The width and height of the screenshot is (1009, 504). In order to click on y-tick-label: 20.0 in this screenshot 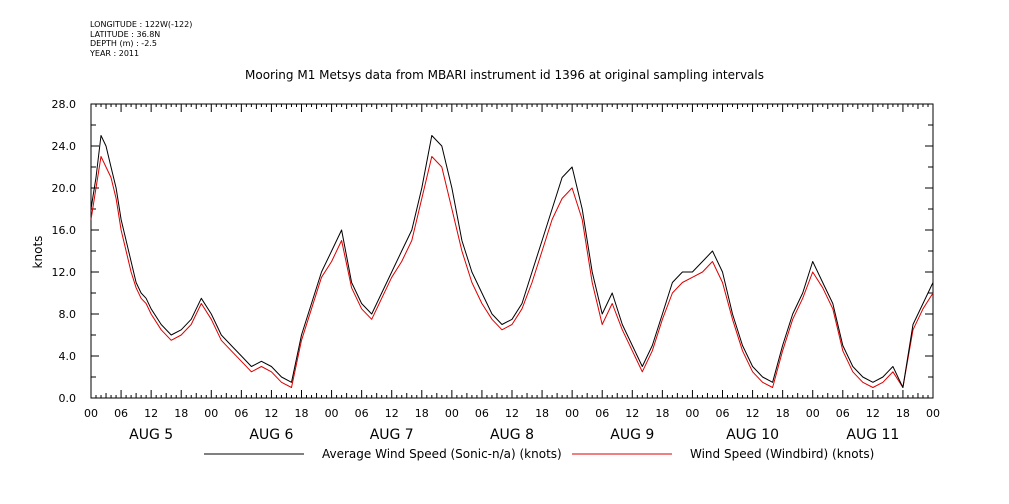, I will do `click(64, 188)`.